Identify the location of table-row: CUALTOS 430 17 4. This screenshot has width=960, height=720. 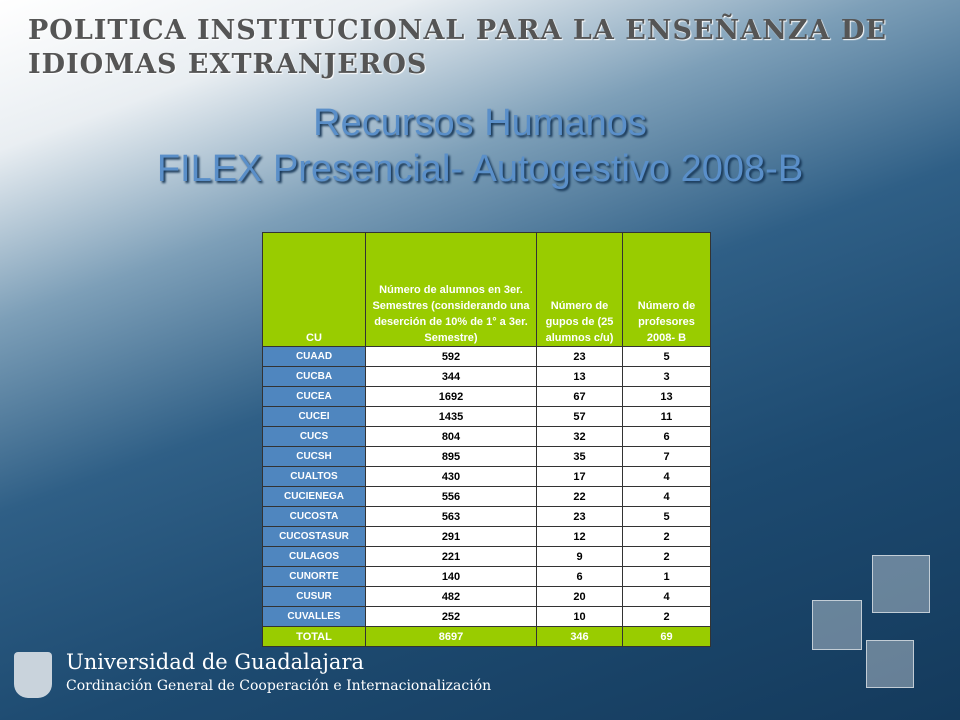
(486, 476).